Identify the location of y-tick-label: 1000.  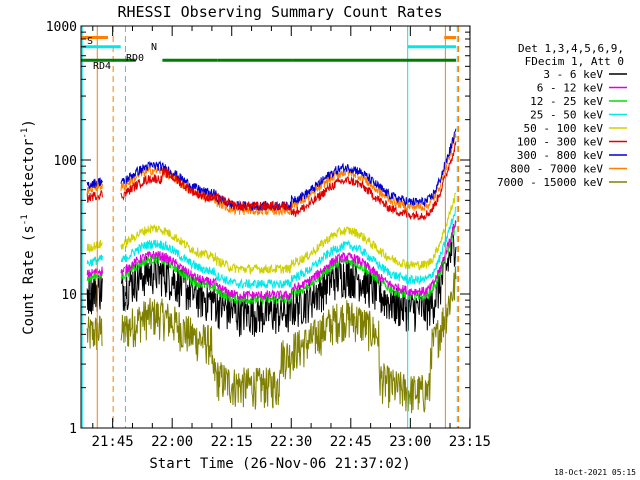
(61, 27).